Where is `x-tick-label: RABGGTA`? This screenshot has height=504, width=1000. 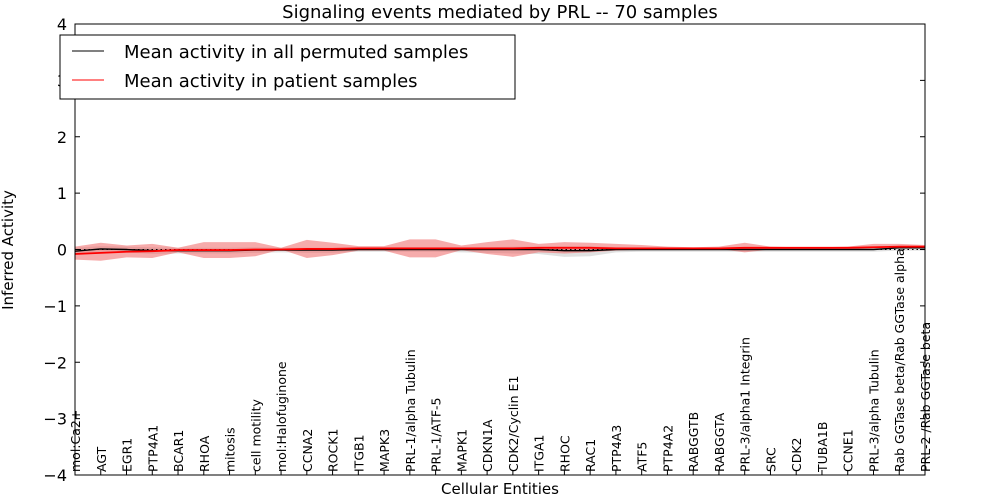 x-tick-label: RABGGTA is located at coordinates (719, 442).